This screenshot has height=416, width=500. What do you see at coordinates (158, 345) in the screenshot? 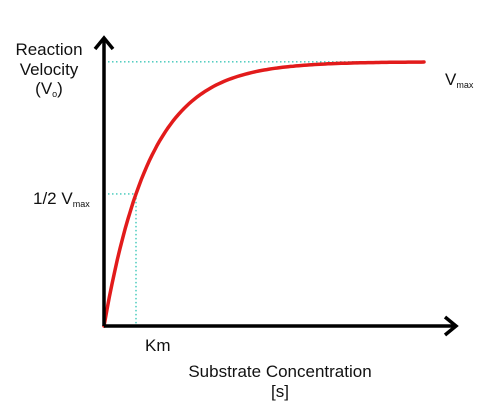
I see `km-label: Km` at bounding box center [158, 345].